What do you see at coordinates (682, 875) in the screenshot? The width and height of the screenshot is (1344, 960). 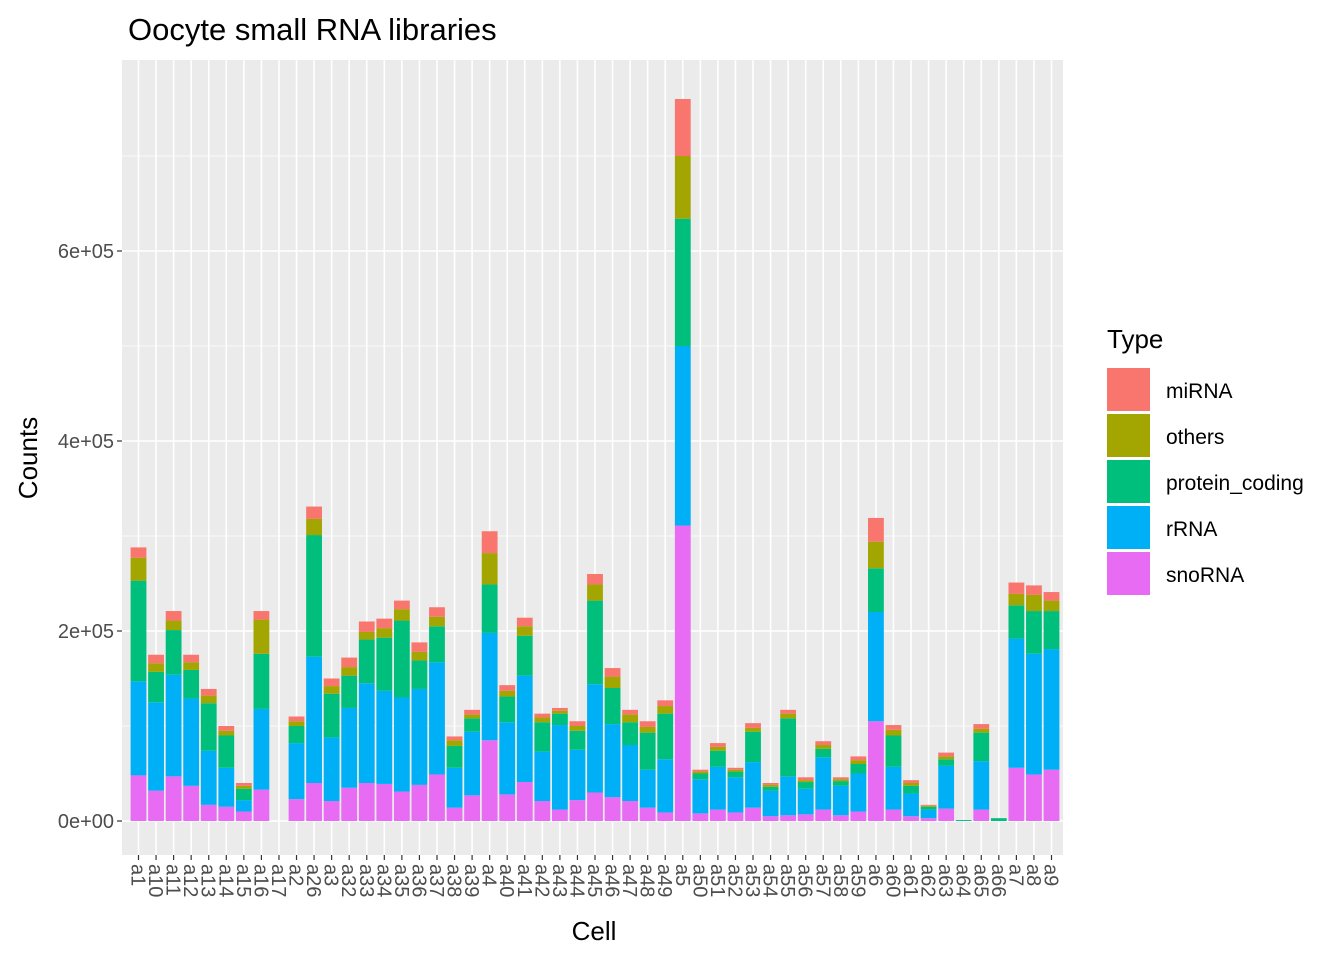 I see `x-tick-label: a5` at bounding box center [682, 875].